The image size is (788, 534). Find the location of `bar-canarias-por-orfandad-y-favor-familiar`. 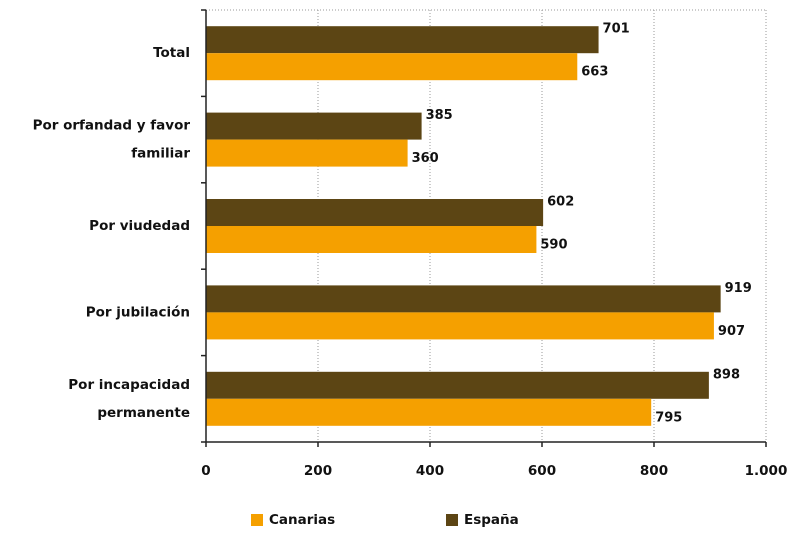

bar-canarias-por-orfandad-y-favor-familiar is located at coordinates (307, 153).